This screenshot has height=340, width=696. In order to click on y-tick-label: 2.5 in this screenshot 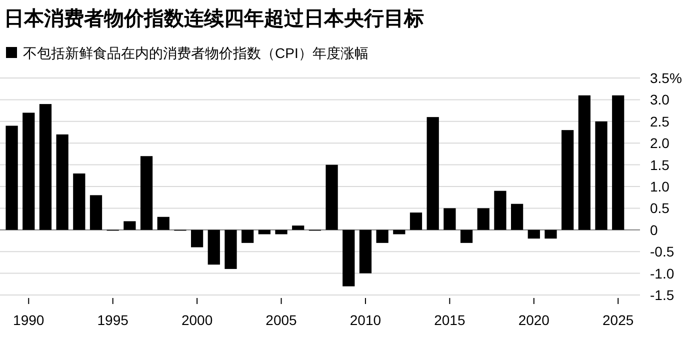, I will do `click(660, 121)`.